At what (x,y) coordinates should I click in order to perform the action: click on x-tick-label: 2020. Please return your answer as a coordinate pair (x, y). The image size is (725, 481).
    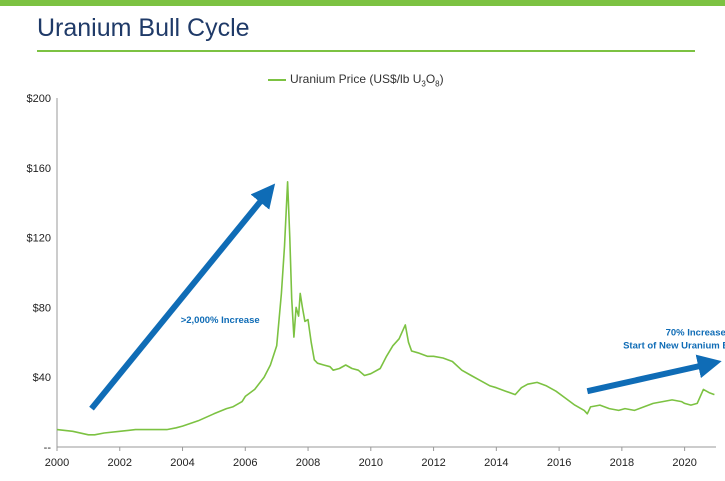
    Looking at the image, I should click on (684, 463).